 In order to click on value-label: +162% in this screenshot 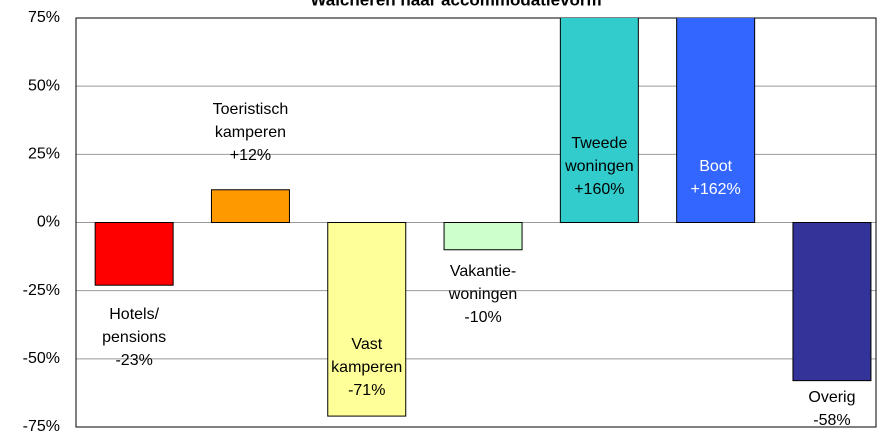, I will do `click(716, 189)`.